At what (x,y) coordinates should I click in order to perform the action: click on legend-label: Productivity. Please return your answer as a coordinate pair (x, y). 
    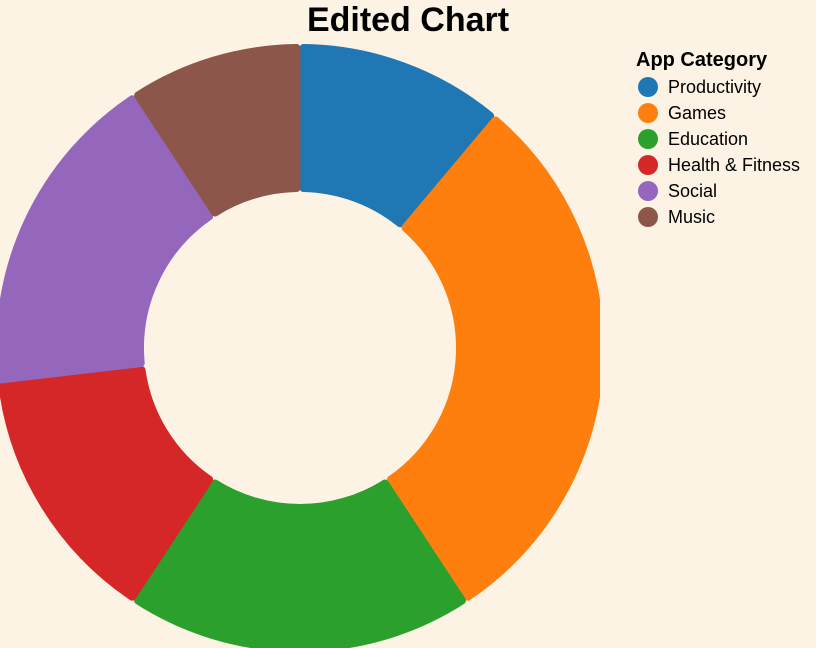
    Looking at the image, I should click on (715, 86).